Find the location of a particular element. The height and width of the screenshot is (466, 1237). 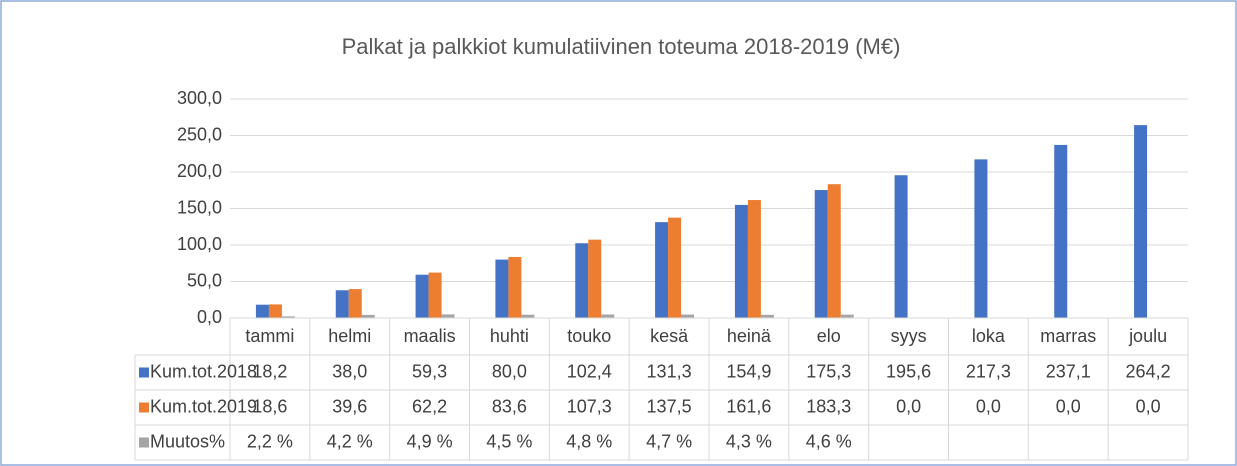

data-table-value: 195,6 is located at coordinates (908, 371).